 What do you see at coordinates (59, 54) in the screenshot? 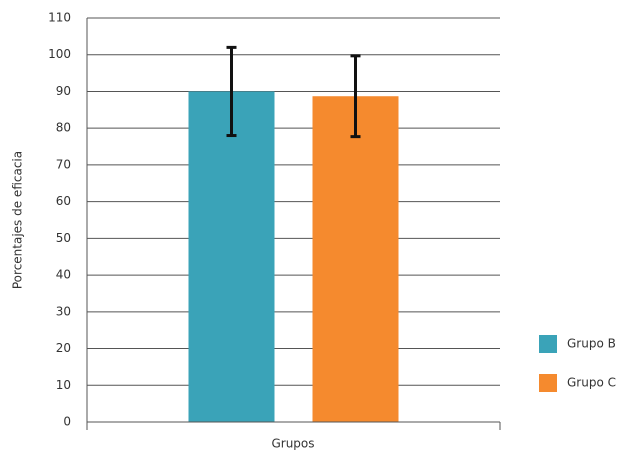
I see `y-tick-label: 100` at bounding box center [59, 54].